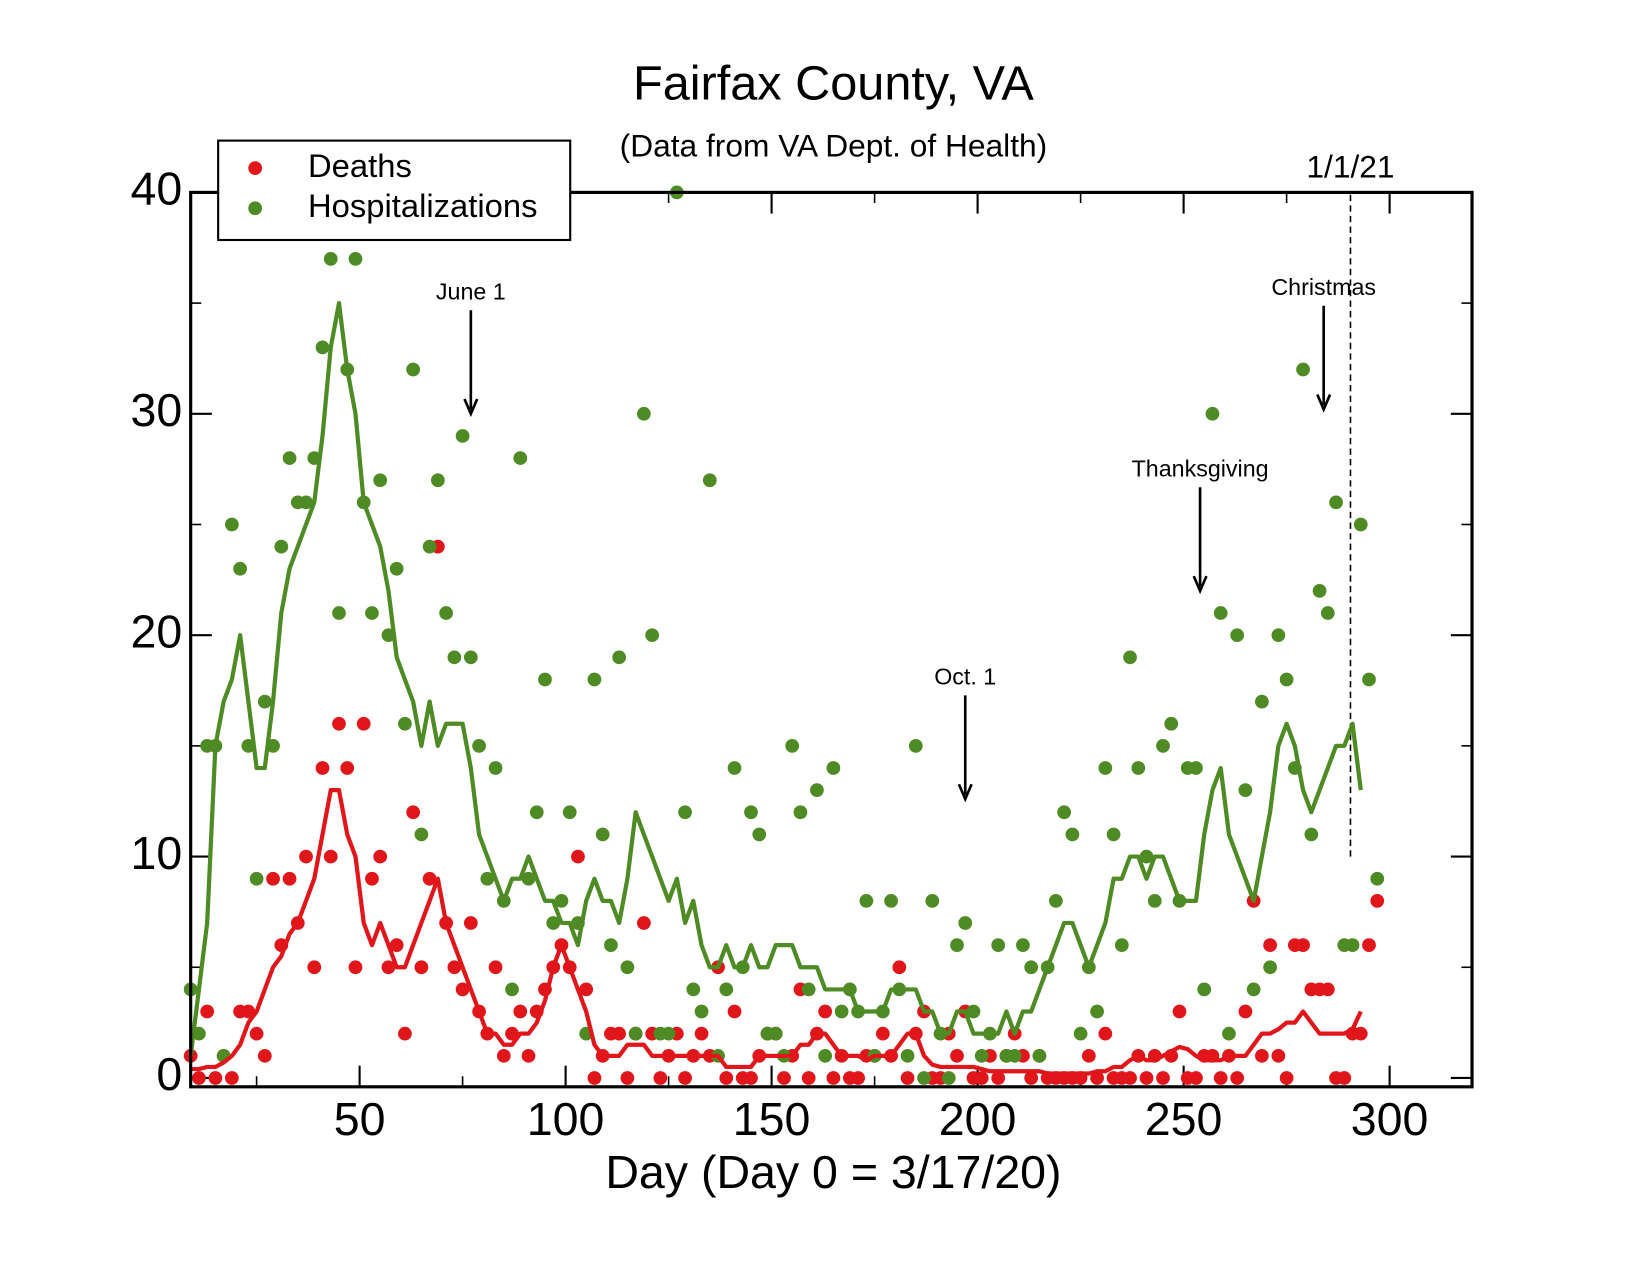 The width and height of the screenshot is (1650, 1280). Describe the element at coordinates (394, 190) in the screenshot. I see `legend-box` at that location.